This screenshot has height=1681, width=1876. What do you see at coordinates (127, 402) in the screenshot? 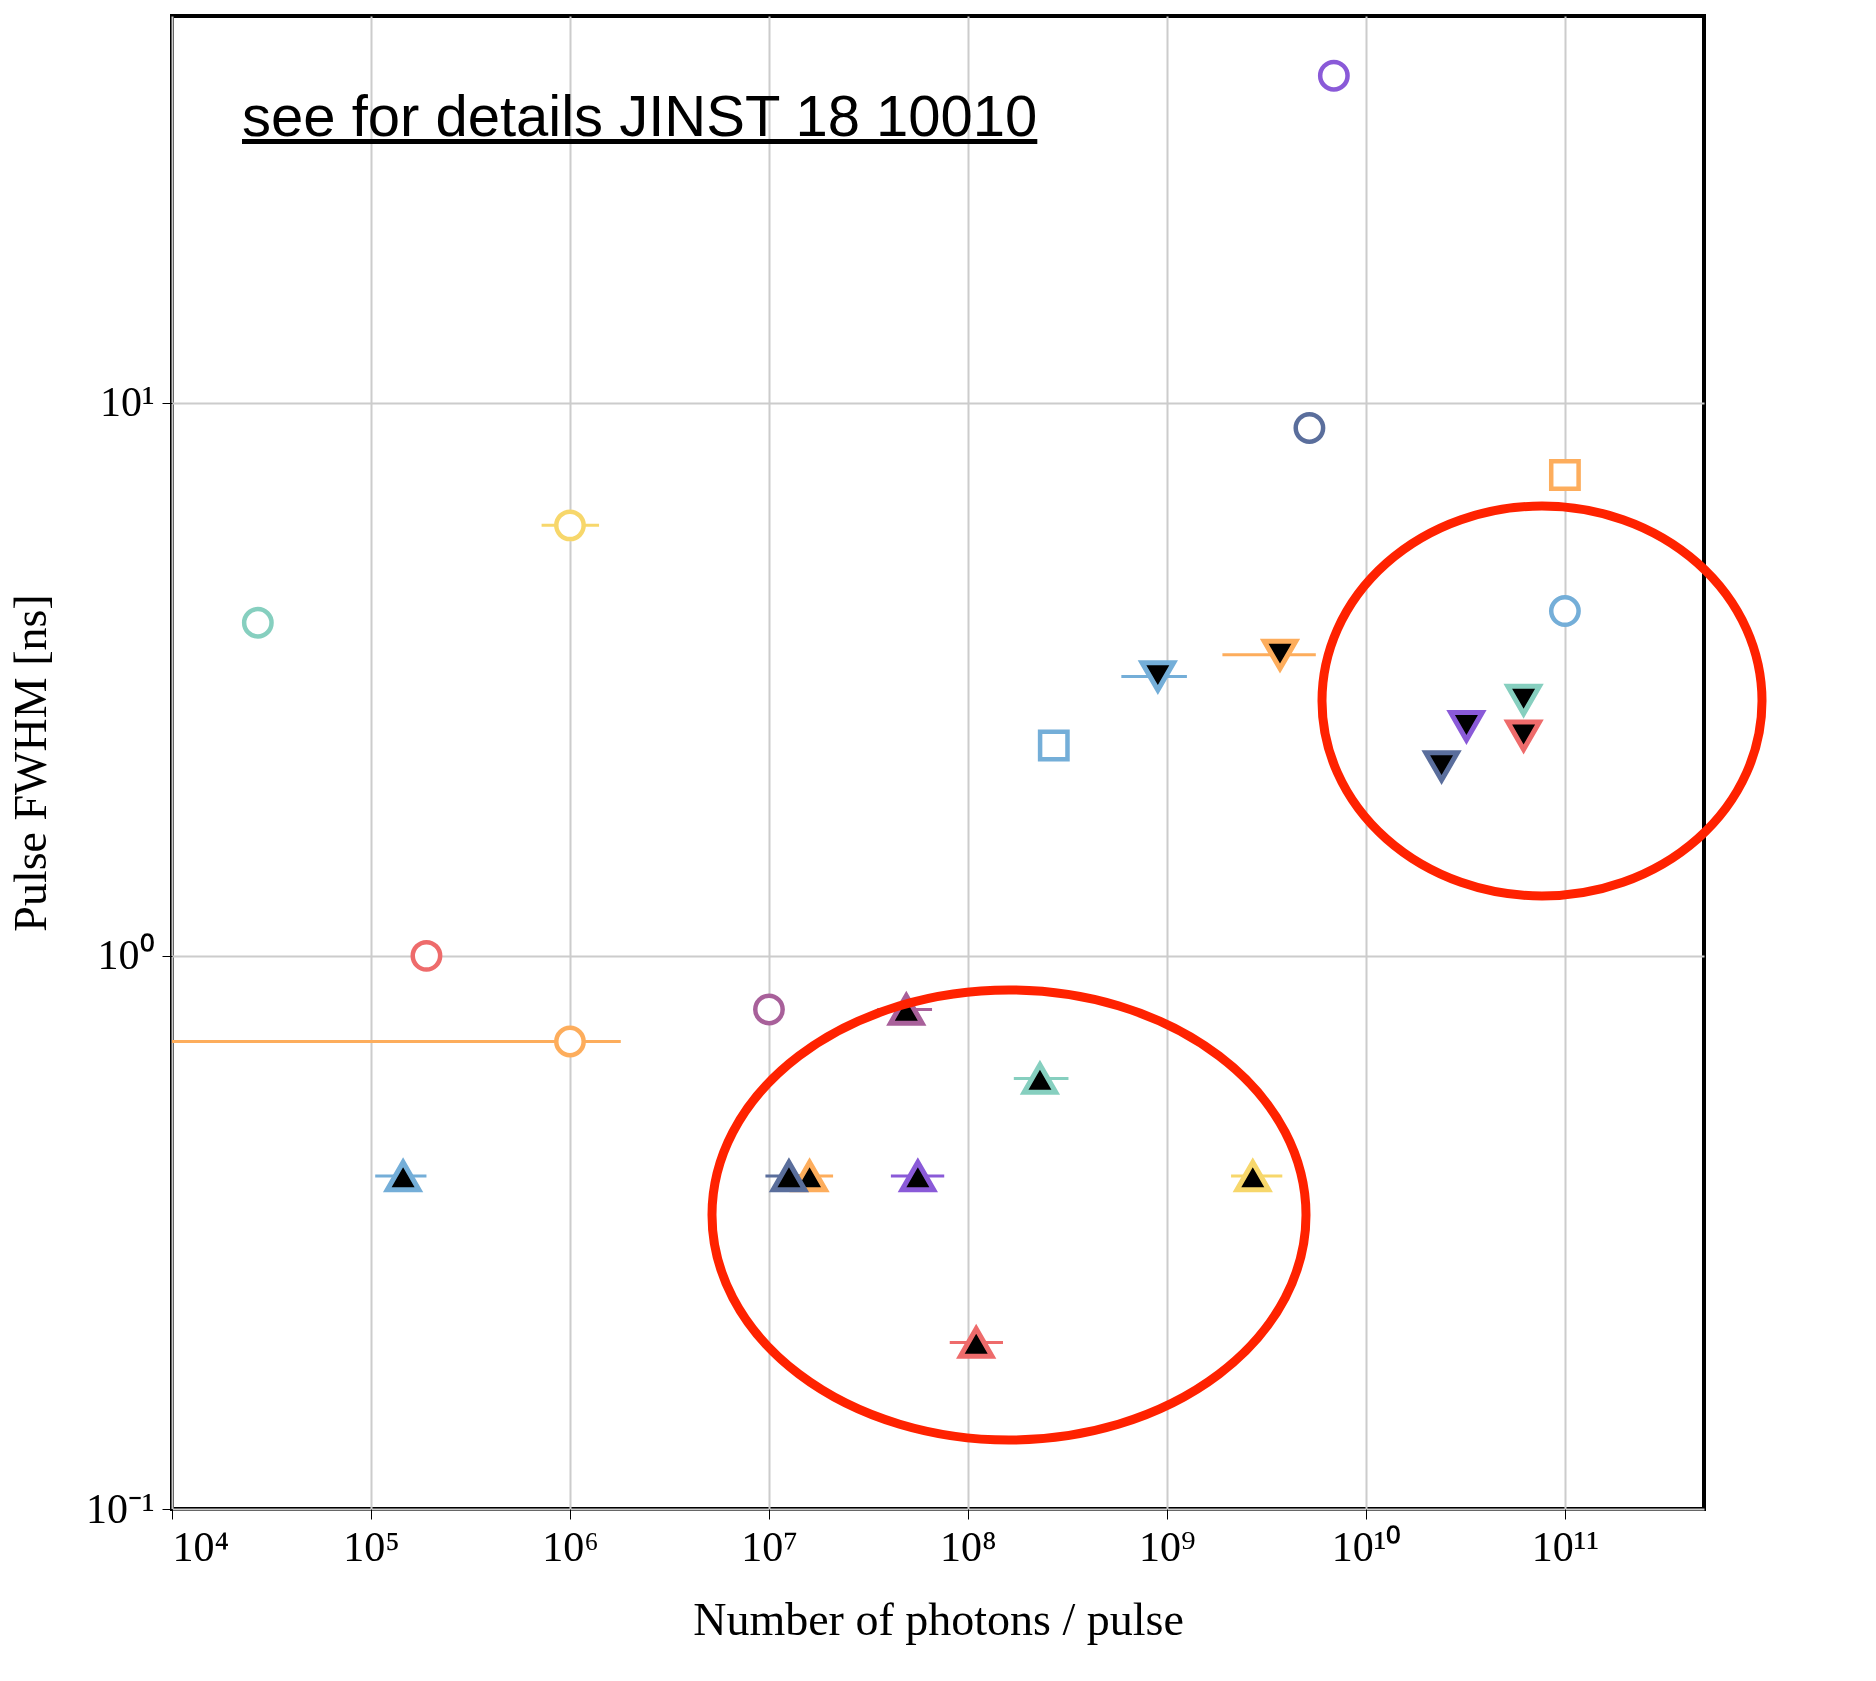
I see `y-tick-label: 10¹` at bounding box center [127, 402].